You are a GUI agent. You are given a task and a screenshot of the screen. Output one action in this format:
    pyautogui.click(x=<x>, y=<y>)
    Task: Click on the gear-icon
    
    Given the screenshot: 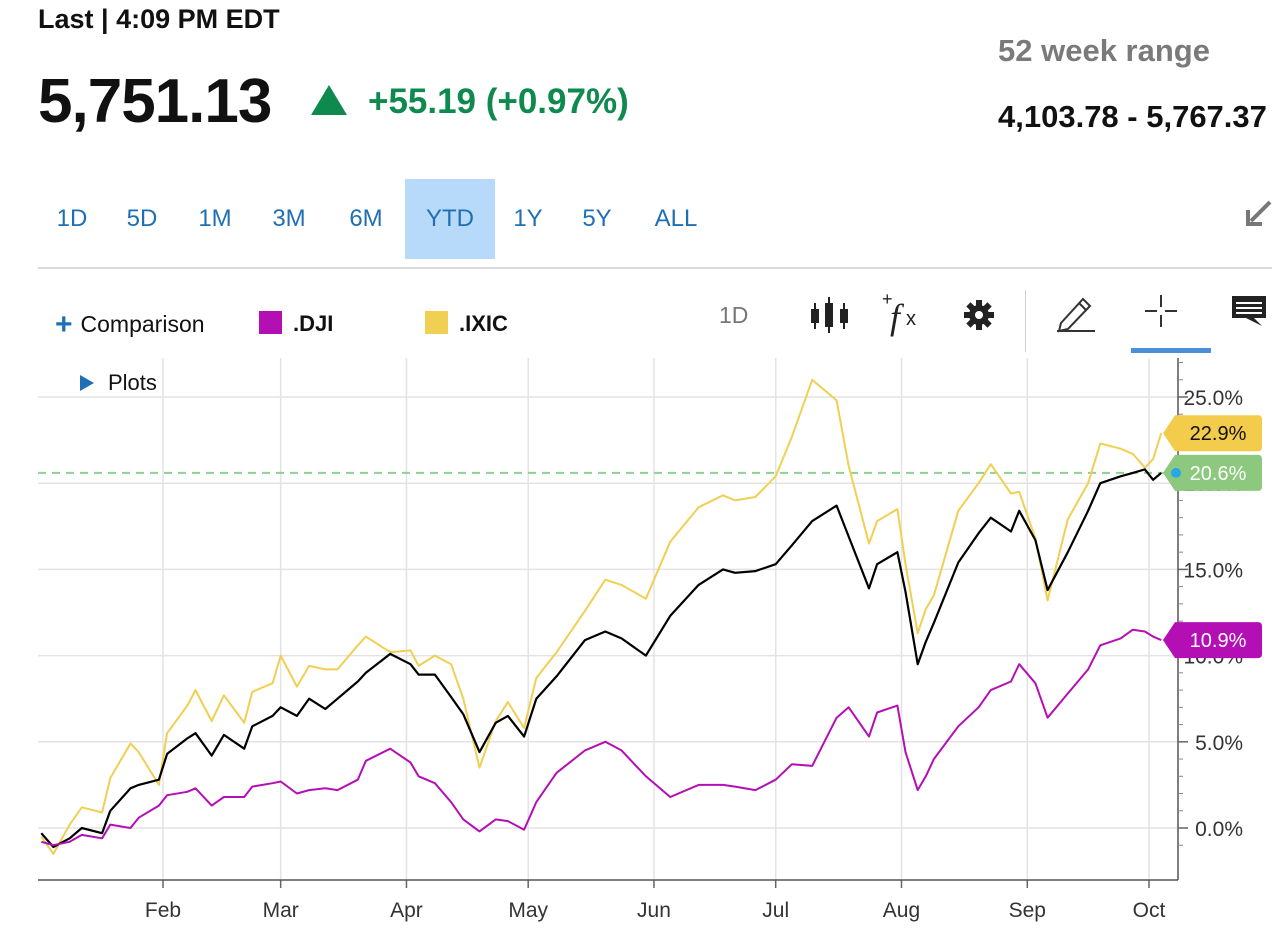 What is the action you would take?
    pyautogui.click(x=979, y=315)
    